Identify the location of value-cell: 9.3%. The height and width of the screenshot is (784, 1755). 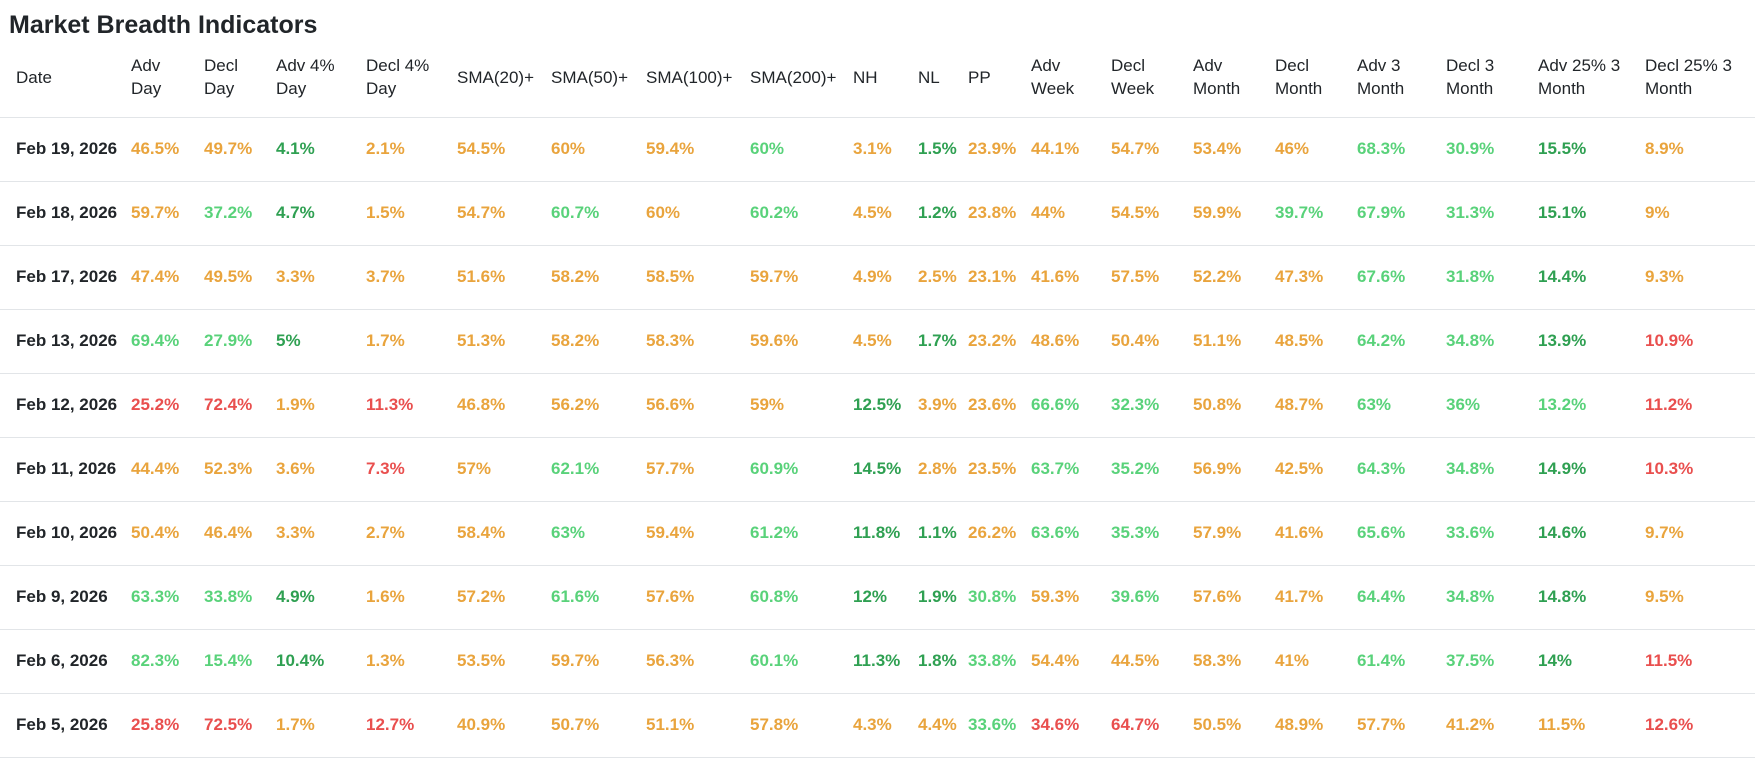
(1700, 277).